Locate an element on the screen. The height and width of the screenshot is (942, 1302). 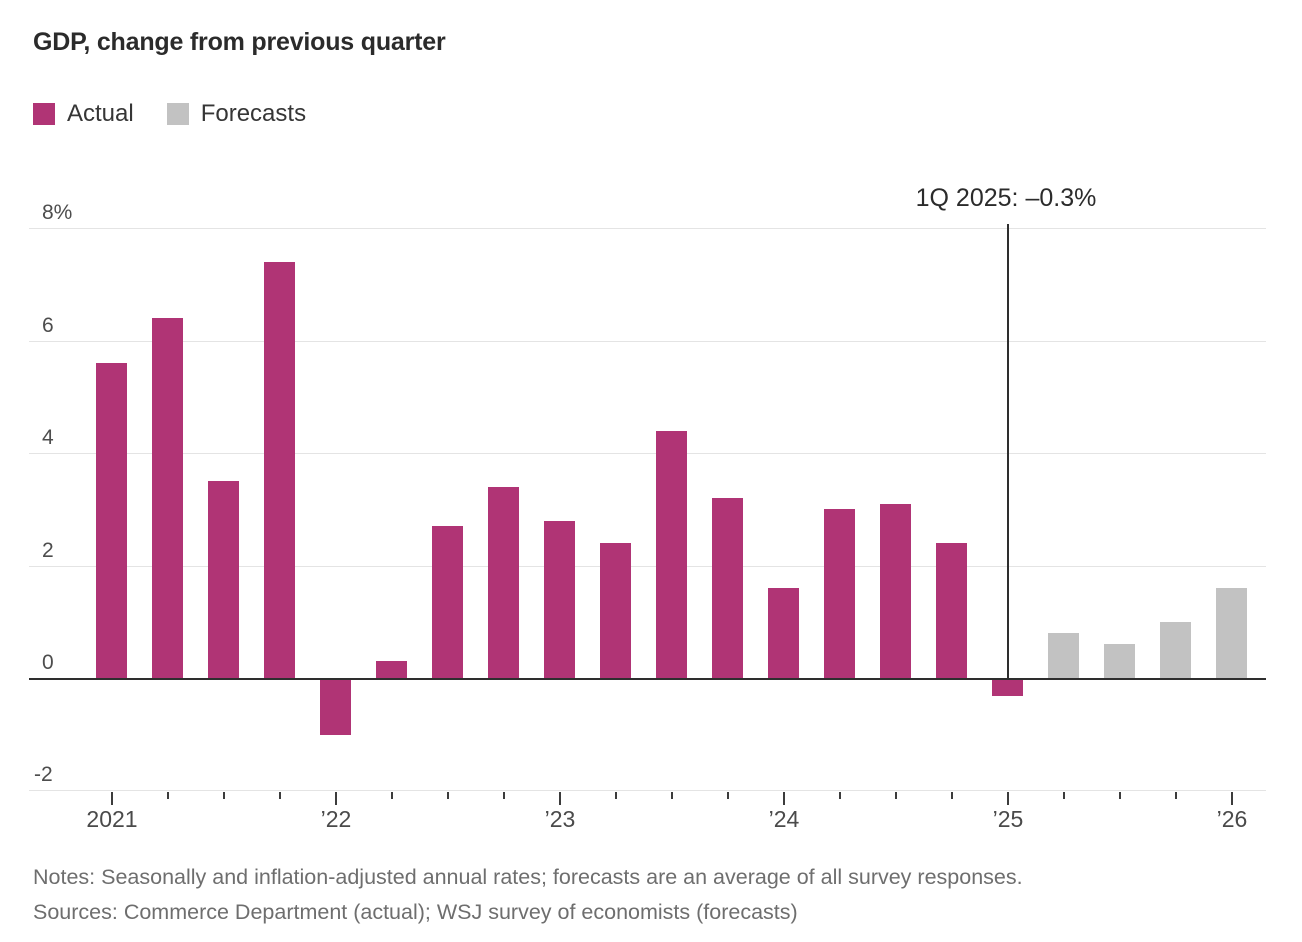
x-minor-tick-4q-2021 is located at coordinates (279, 795).